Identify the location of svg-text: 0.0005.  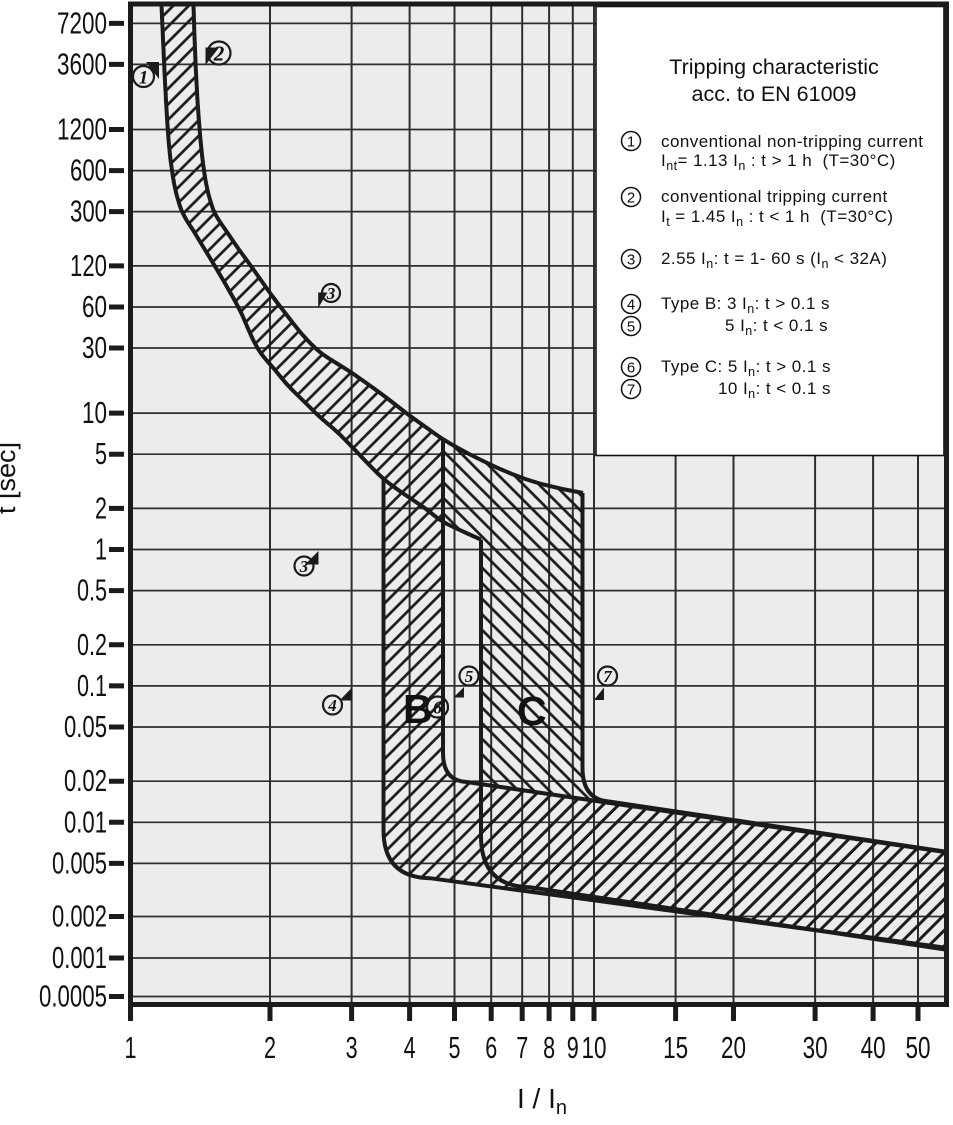
(73, 996).